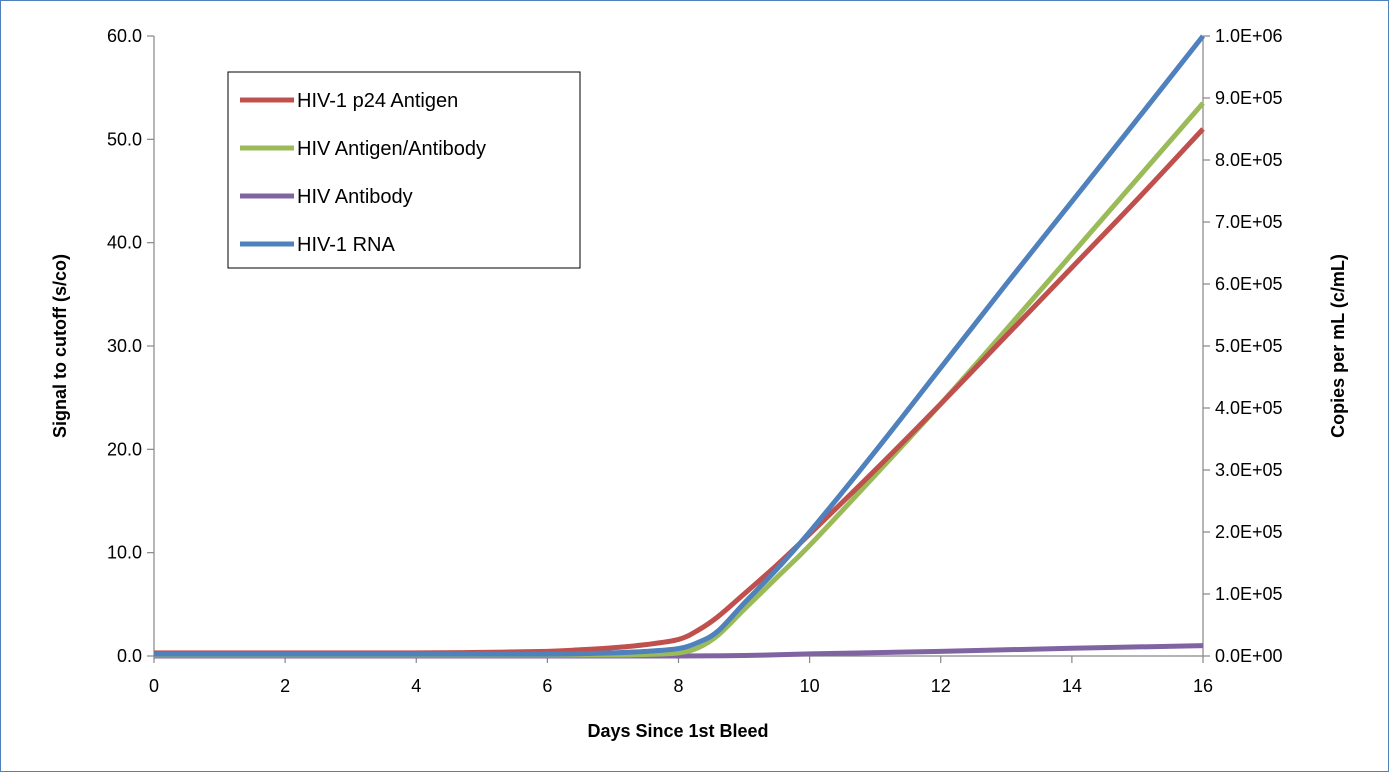 The height and width of the screenshot is (774, 1391). What do you see at coordinates (1249, 594) in the screenshot?
I see `y-right-tick-label: 1.0E+05` at bounding box center [1249, 594].